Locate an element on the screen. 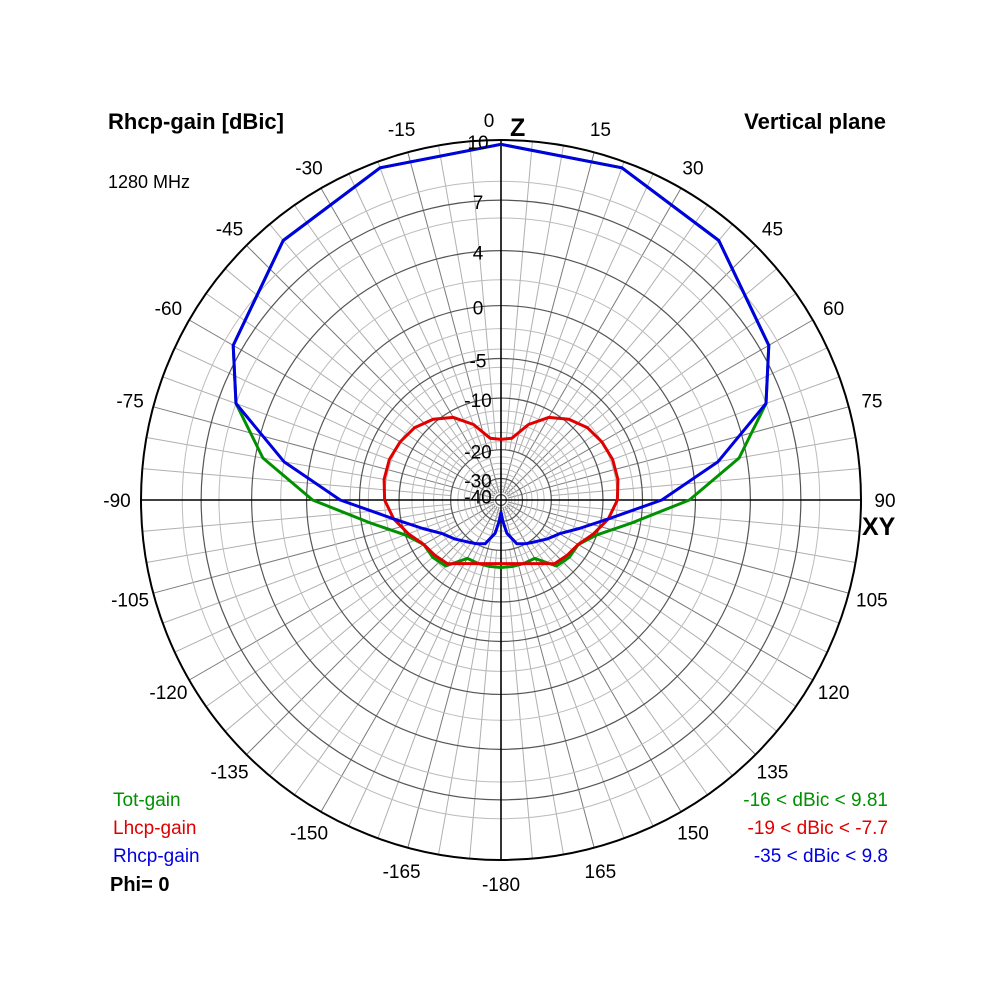 The width and height of the screenshot is (1000, 1000). legend-name-rhcp-gain: Rhcp-gain is located at coordinates (156, 856).